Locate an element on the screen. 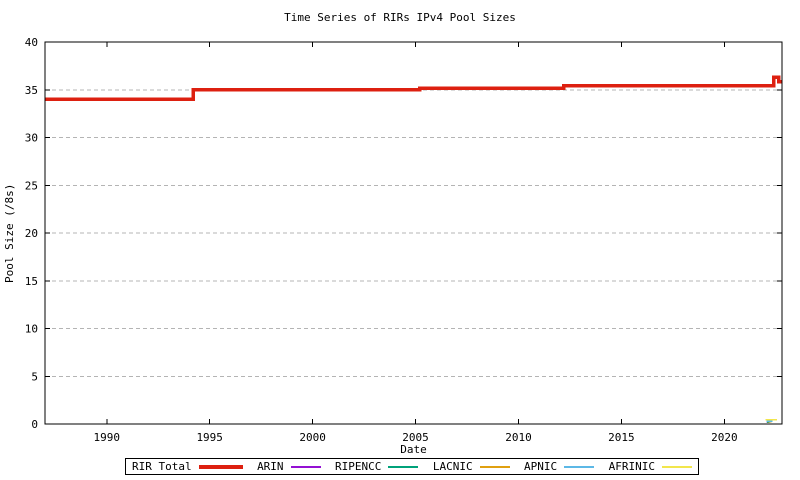 The width and height of the screenshot is (800, 480). x-tick-label-2020: 2020 is located at coordinates (724, 437).